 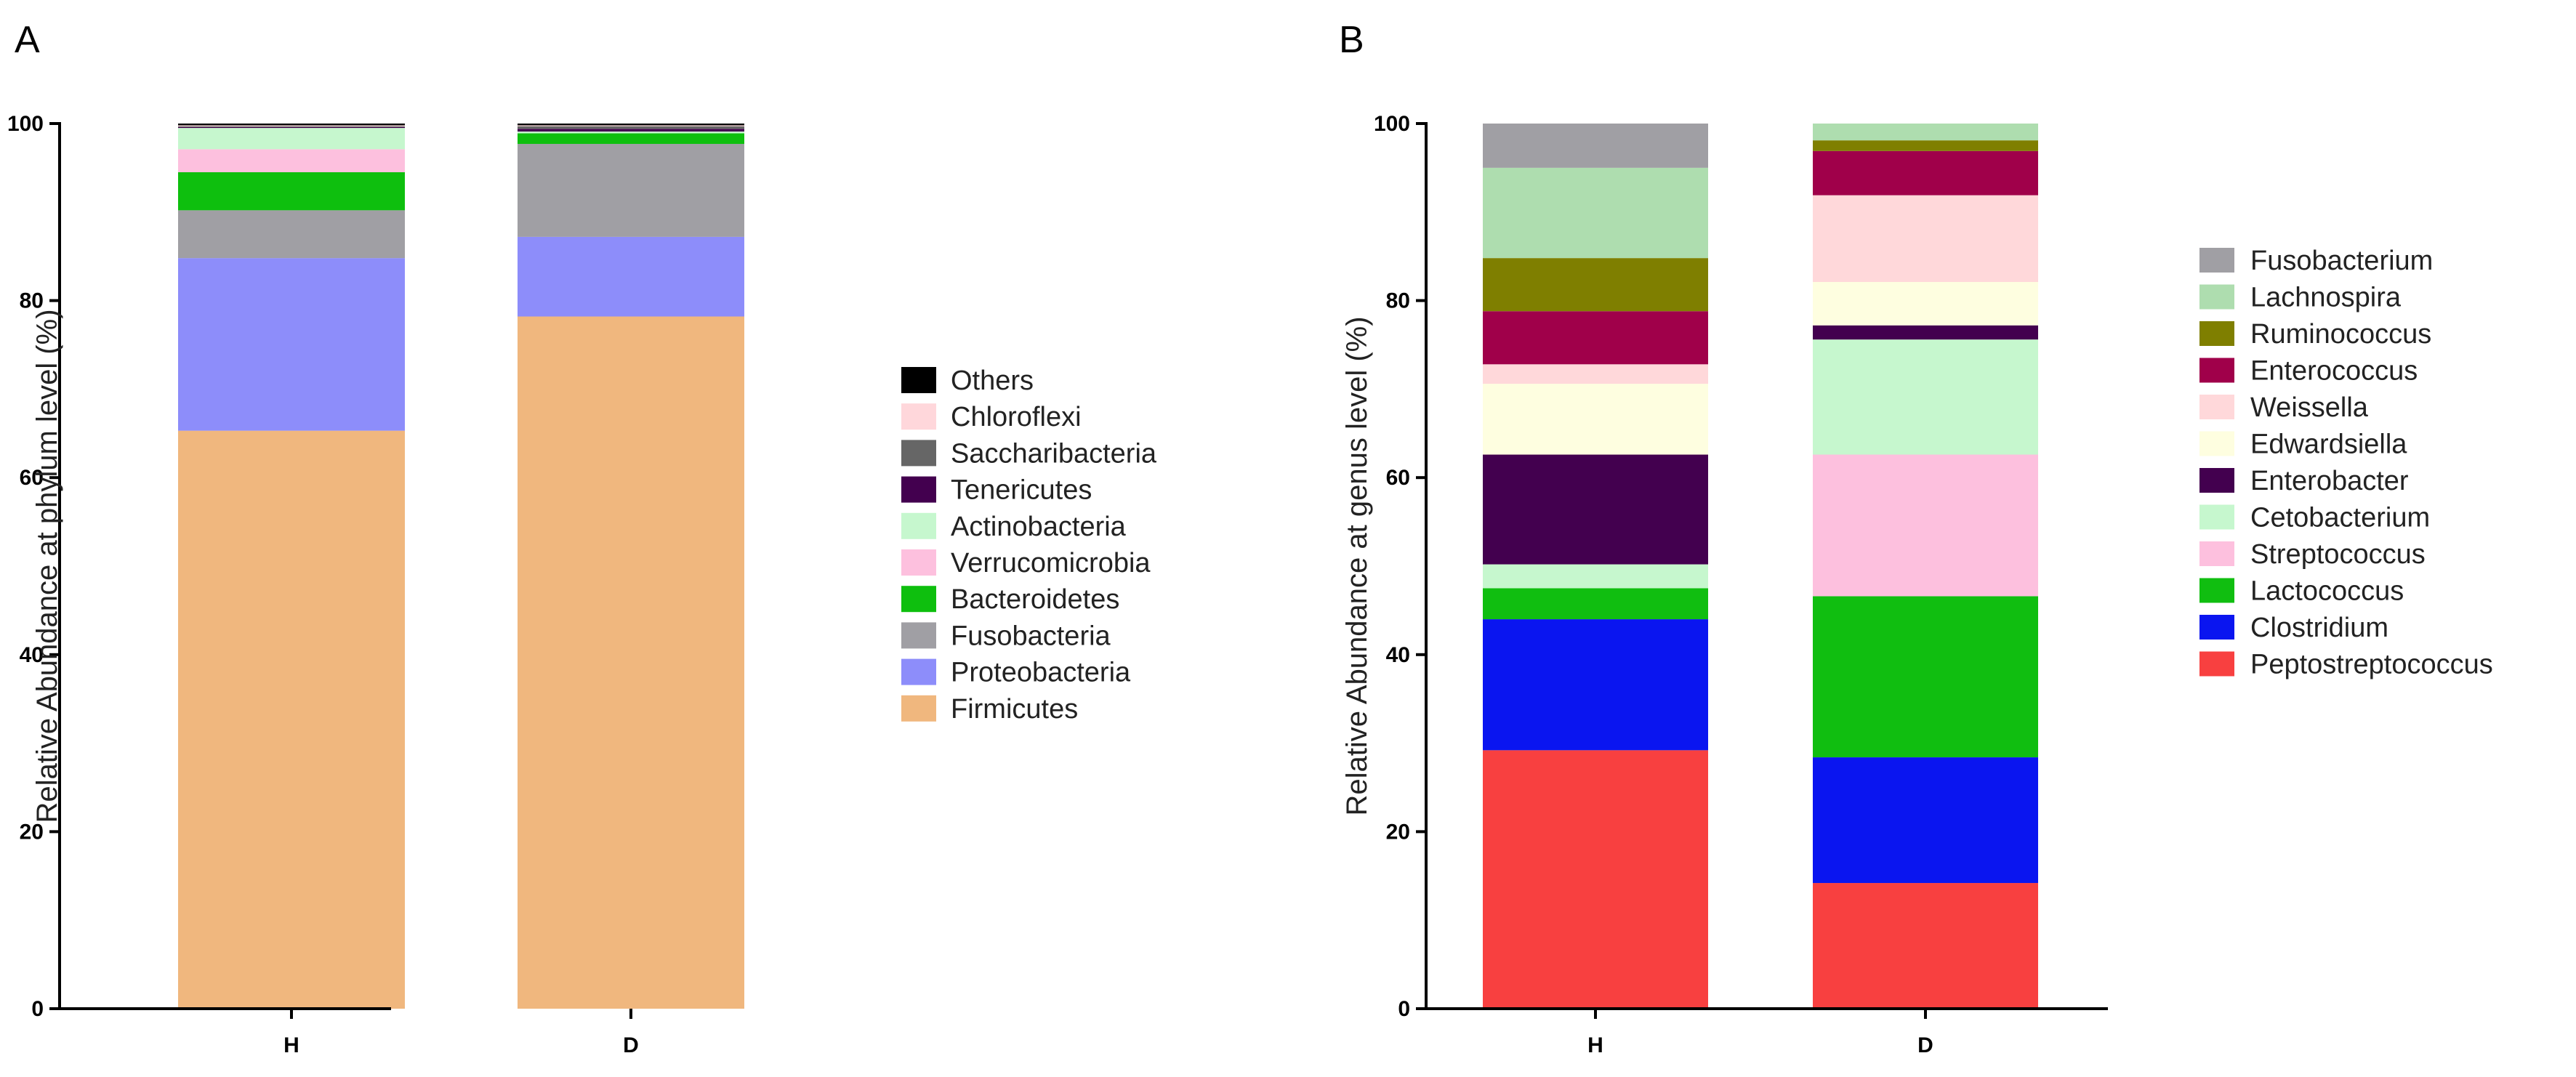 What do you see at coordinates (2371, 665) in the screenshot?
I see `legend-label-peptostreptococcus: Peptostreptococcus` at bounding box center [2371, 665].